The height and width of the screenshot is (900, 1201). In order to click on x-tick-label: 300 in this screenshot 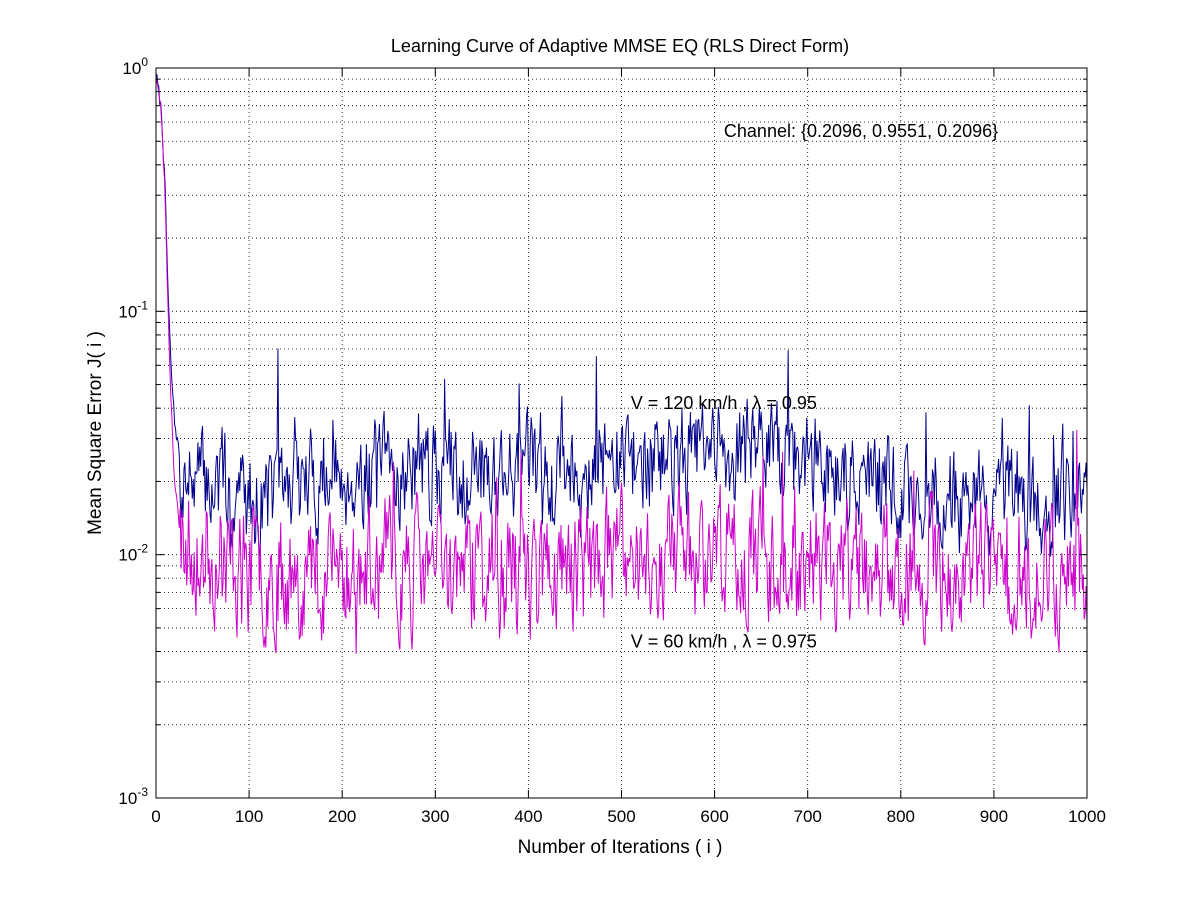, I will do `click(435, 816)`.